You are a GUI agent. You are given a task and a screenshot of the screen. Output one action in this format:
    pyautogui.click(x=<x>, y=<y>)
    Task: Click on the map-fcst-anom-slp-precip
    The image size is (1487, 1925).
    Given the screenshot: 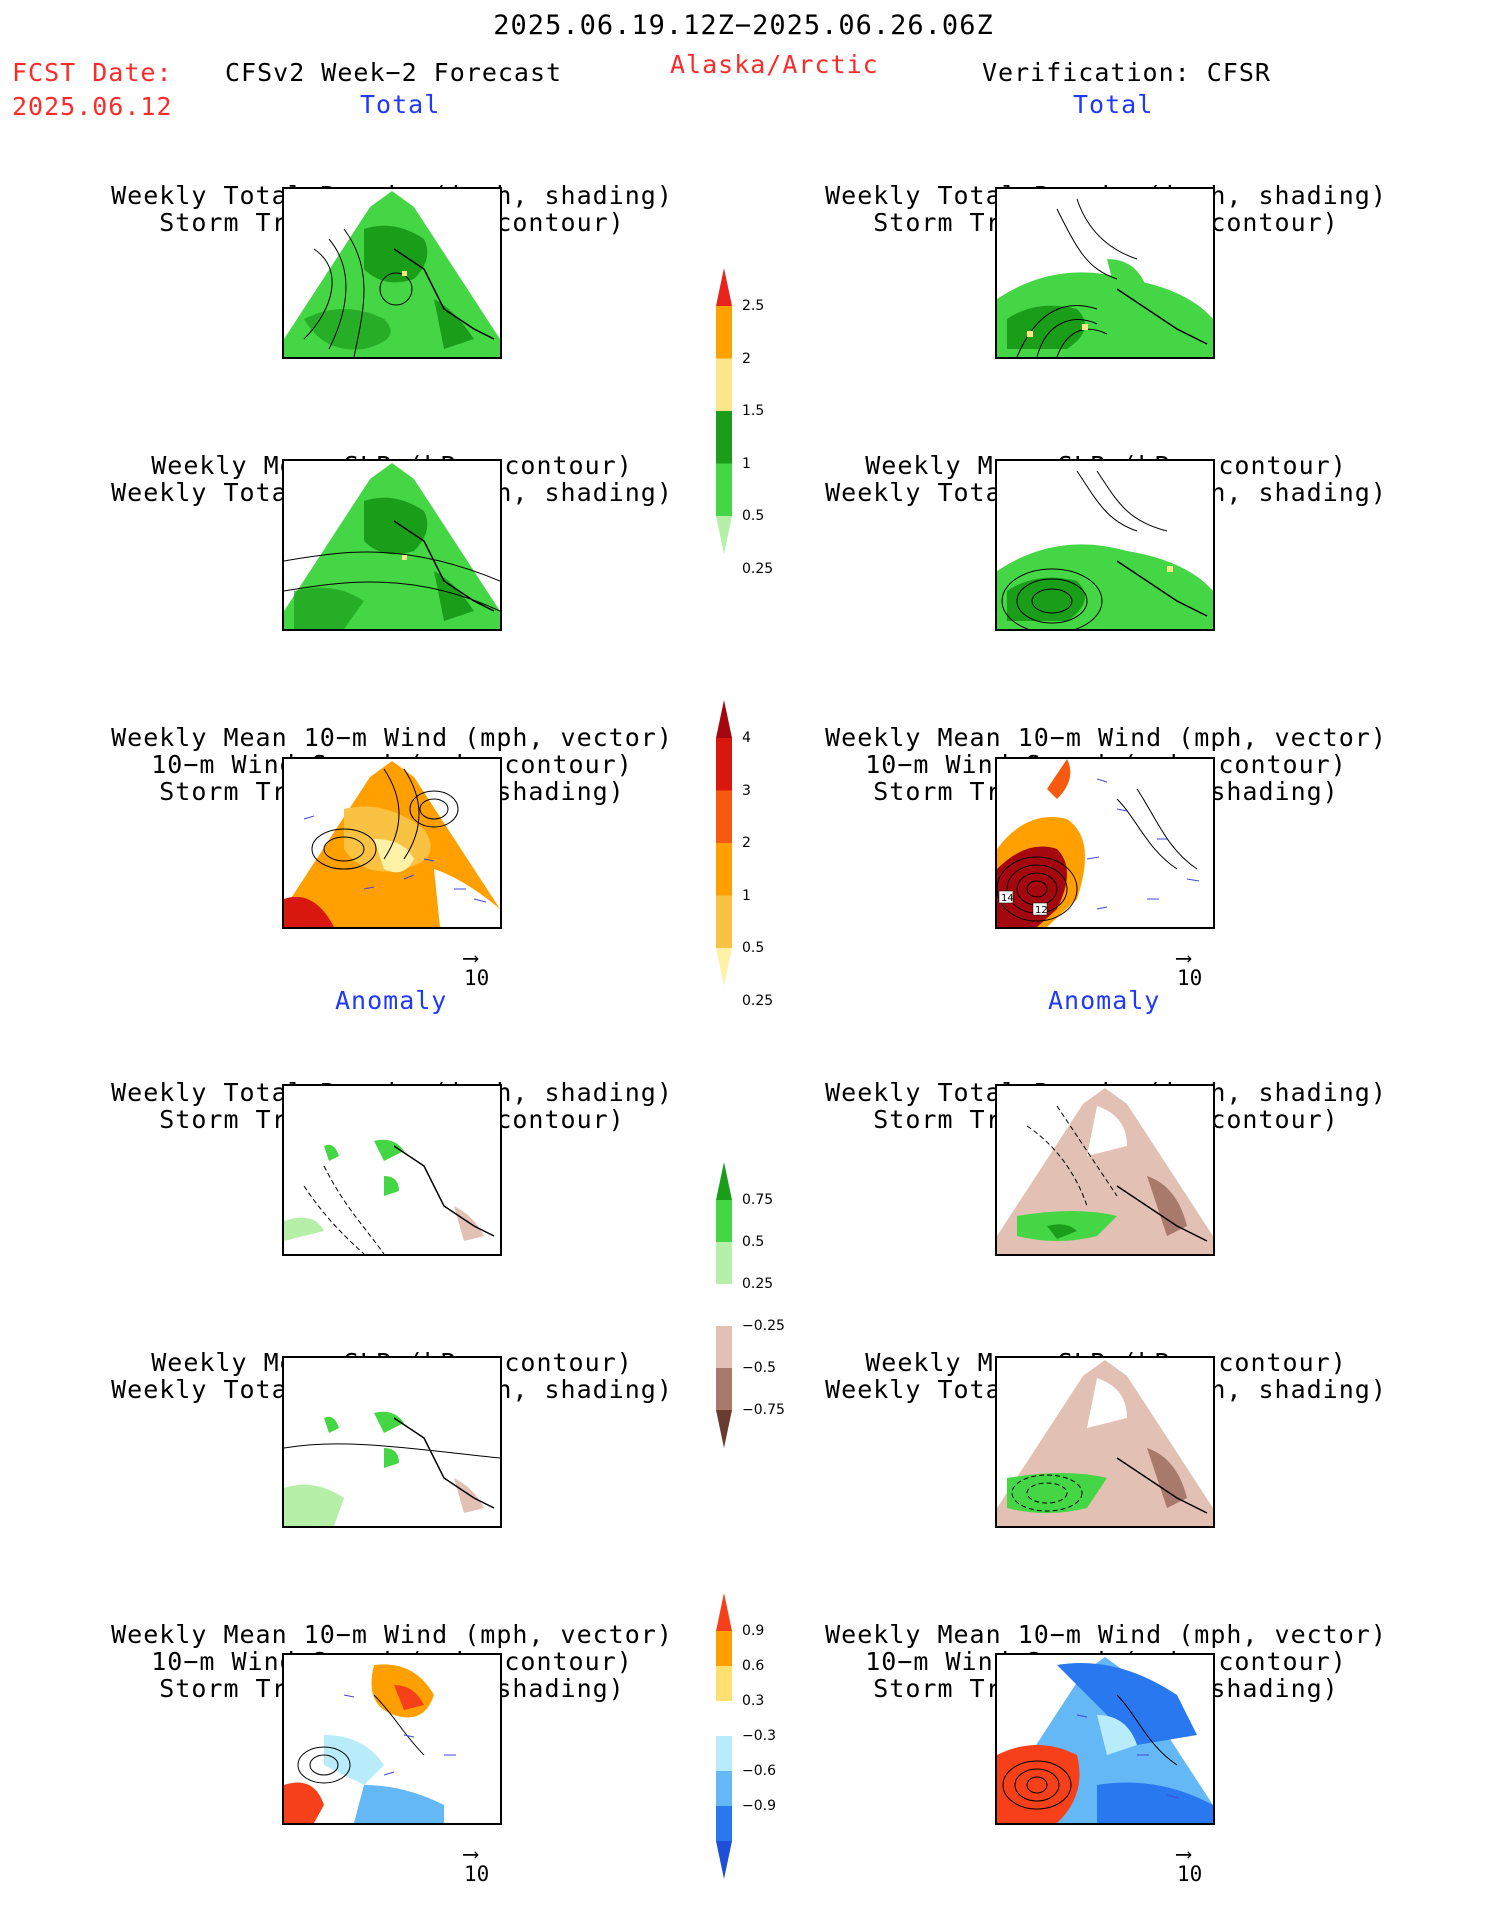 What is the action you would take?
    pyautogui.click(x=392, y=1442)
    